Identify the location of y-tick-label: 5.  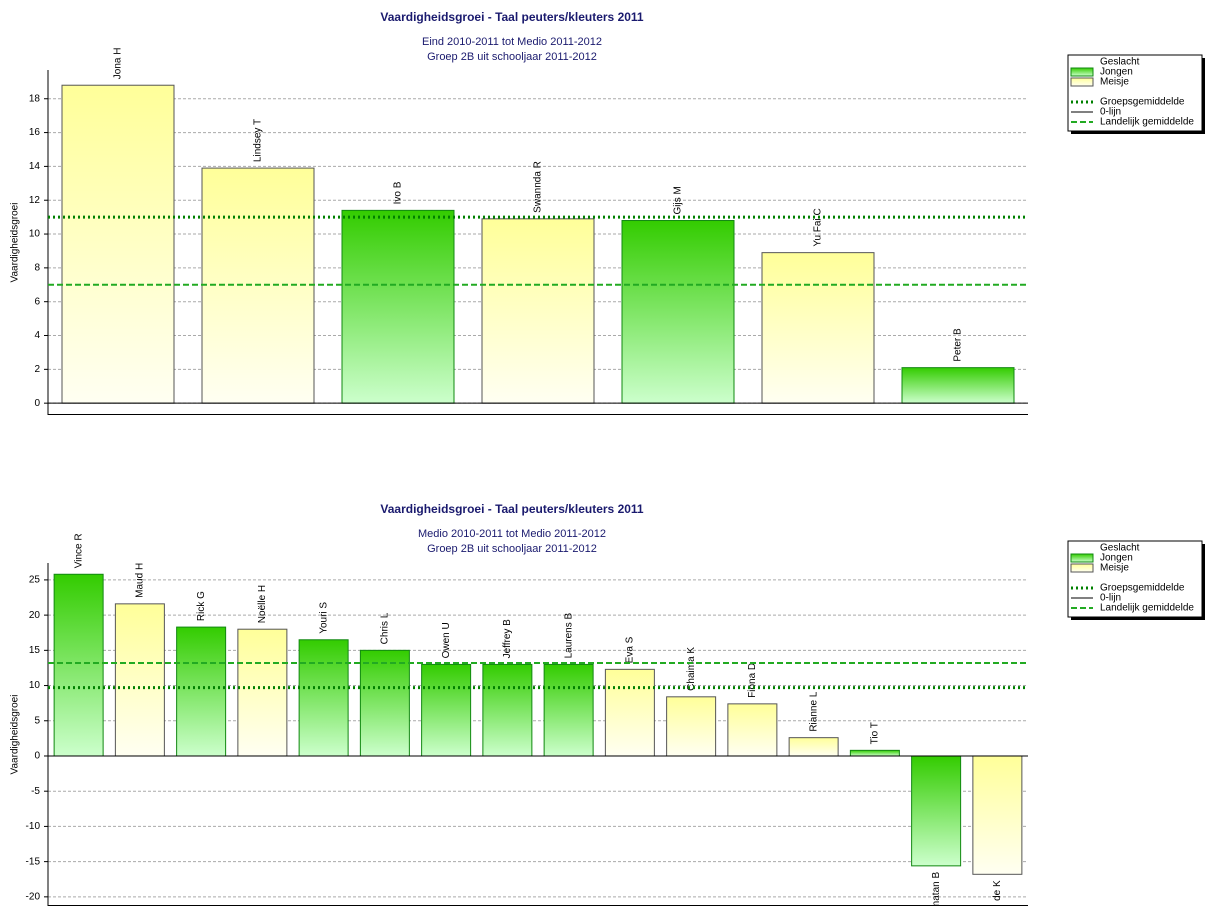
(37, 720).